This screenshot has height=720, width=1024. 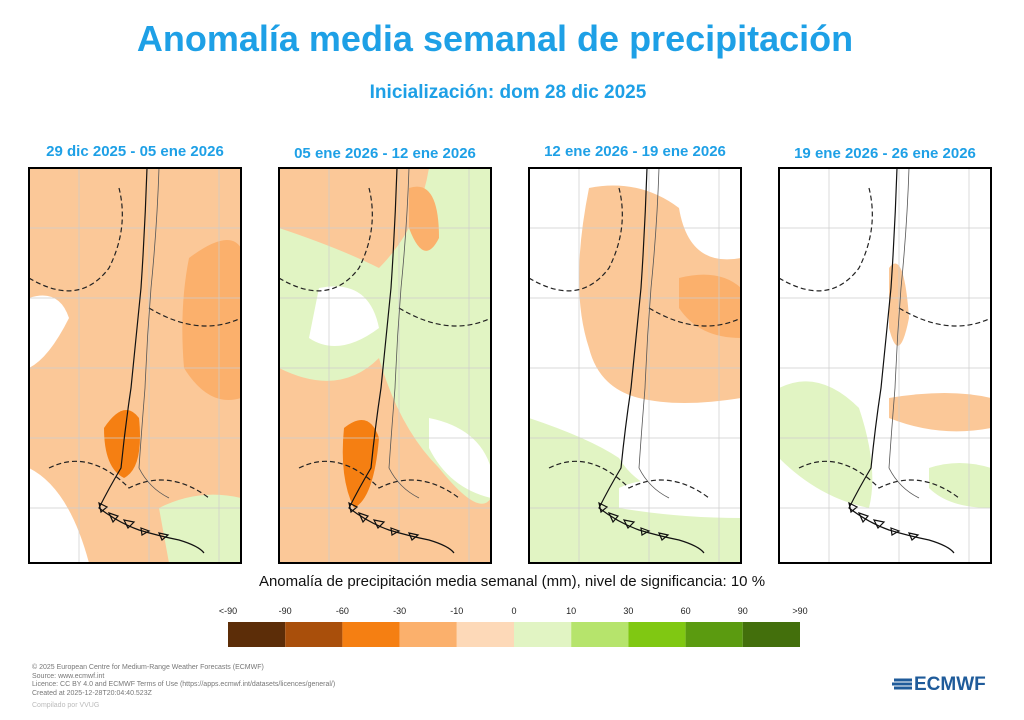 I want to click on panel-title: 19 ene 2026 - 26 ene 2026, so click(x=885, y=153).